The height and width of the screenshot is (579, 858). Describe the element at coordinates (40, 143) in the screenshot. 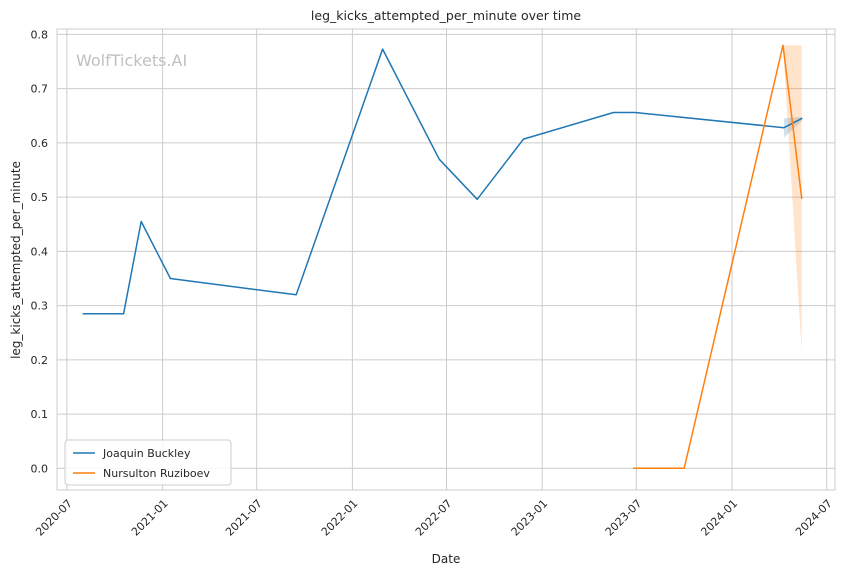

I see `y-tick-label: 0.6` at that location.